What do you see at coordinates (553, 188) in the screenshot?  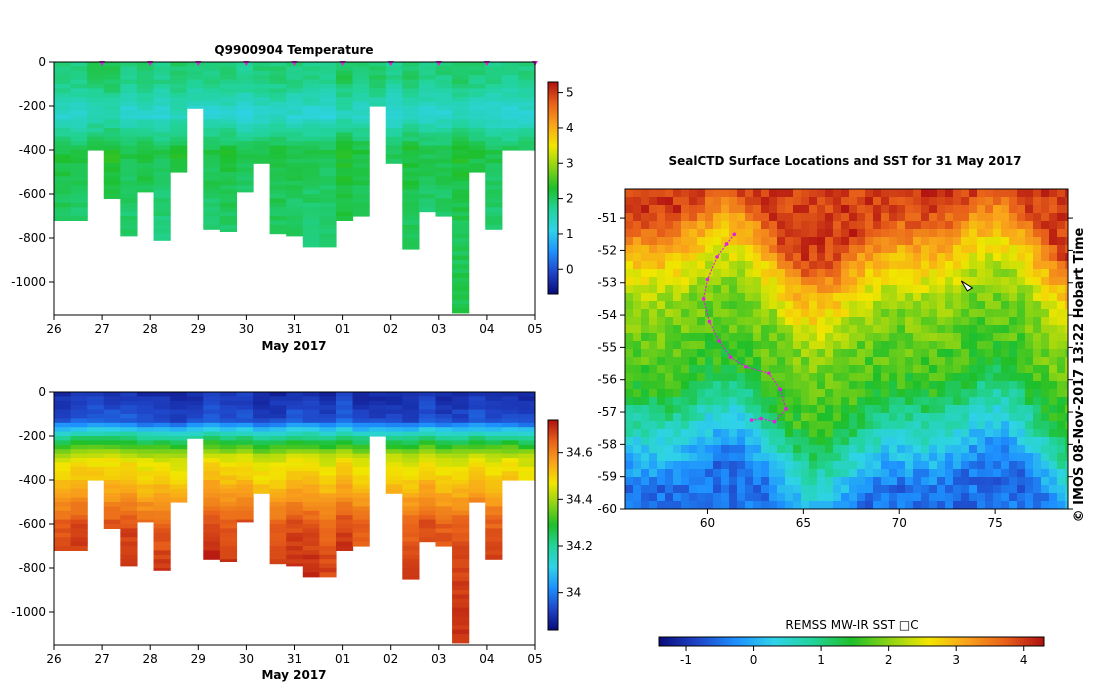 I see `temperature-colorbar` at bounding box center [553, 188].